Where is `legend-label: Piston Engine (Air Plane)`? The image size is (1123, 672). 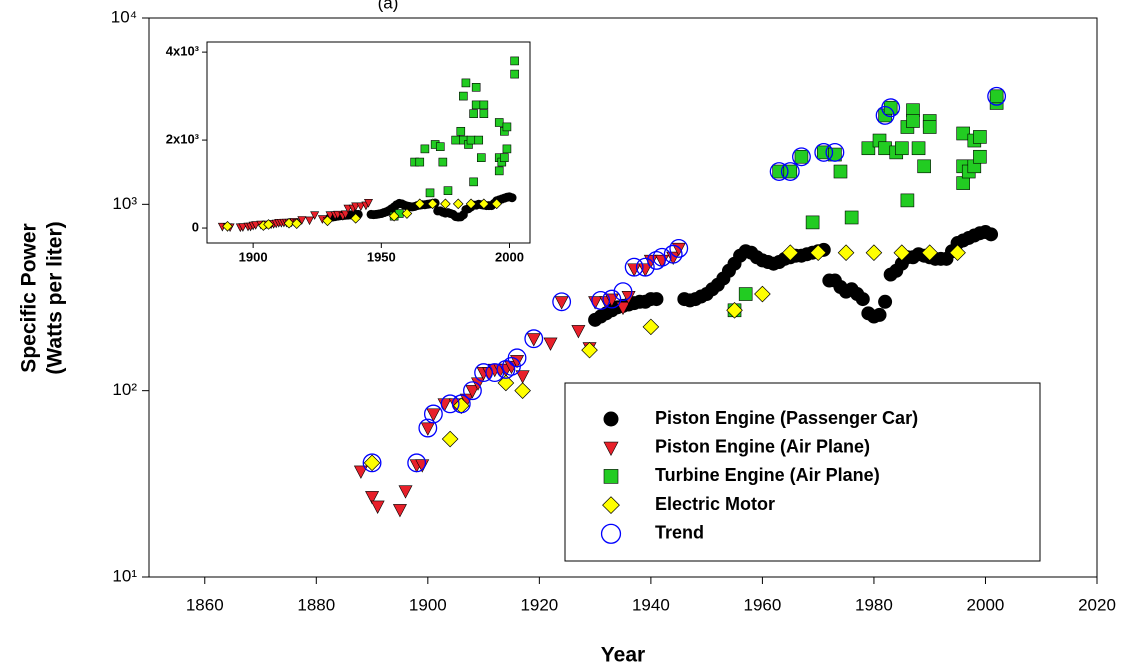
legend-label: Piston Engine (Air Plane) is located at coordinates (762, 446).